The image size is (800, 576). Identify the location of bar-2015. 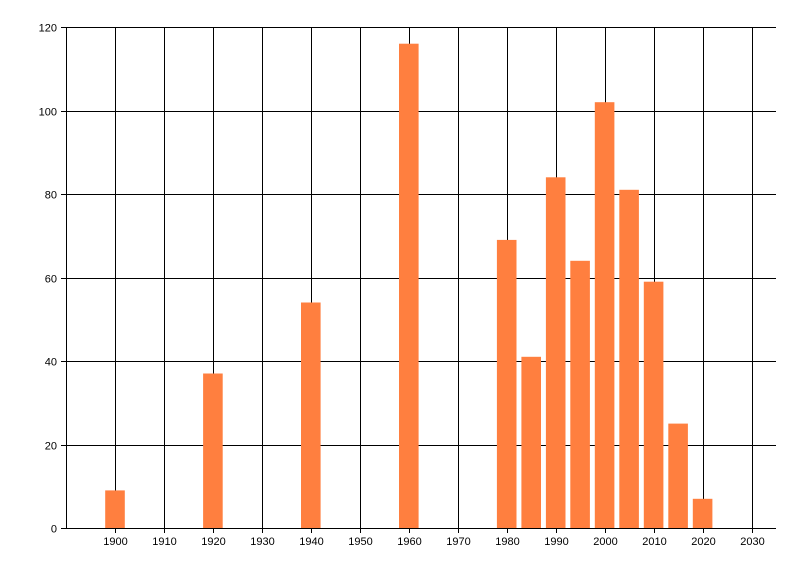
(678, 475).